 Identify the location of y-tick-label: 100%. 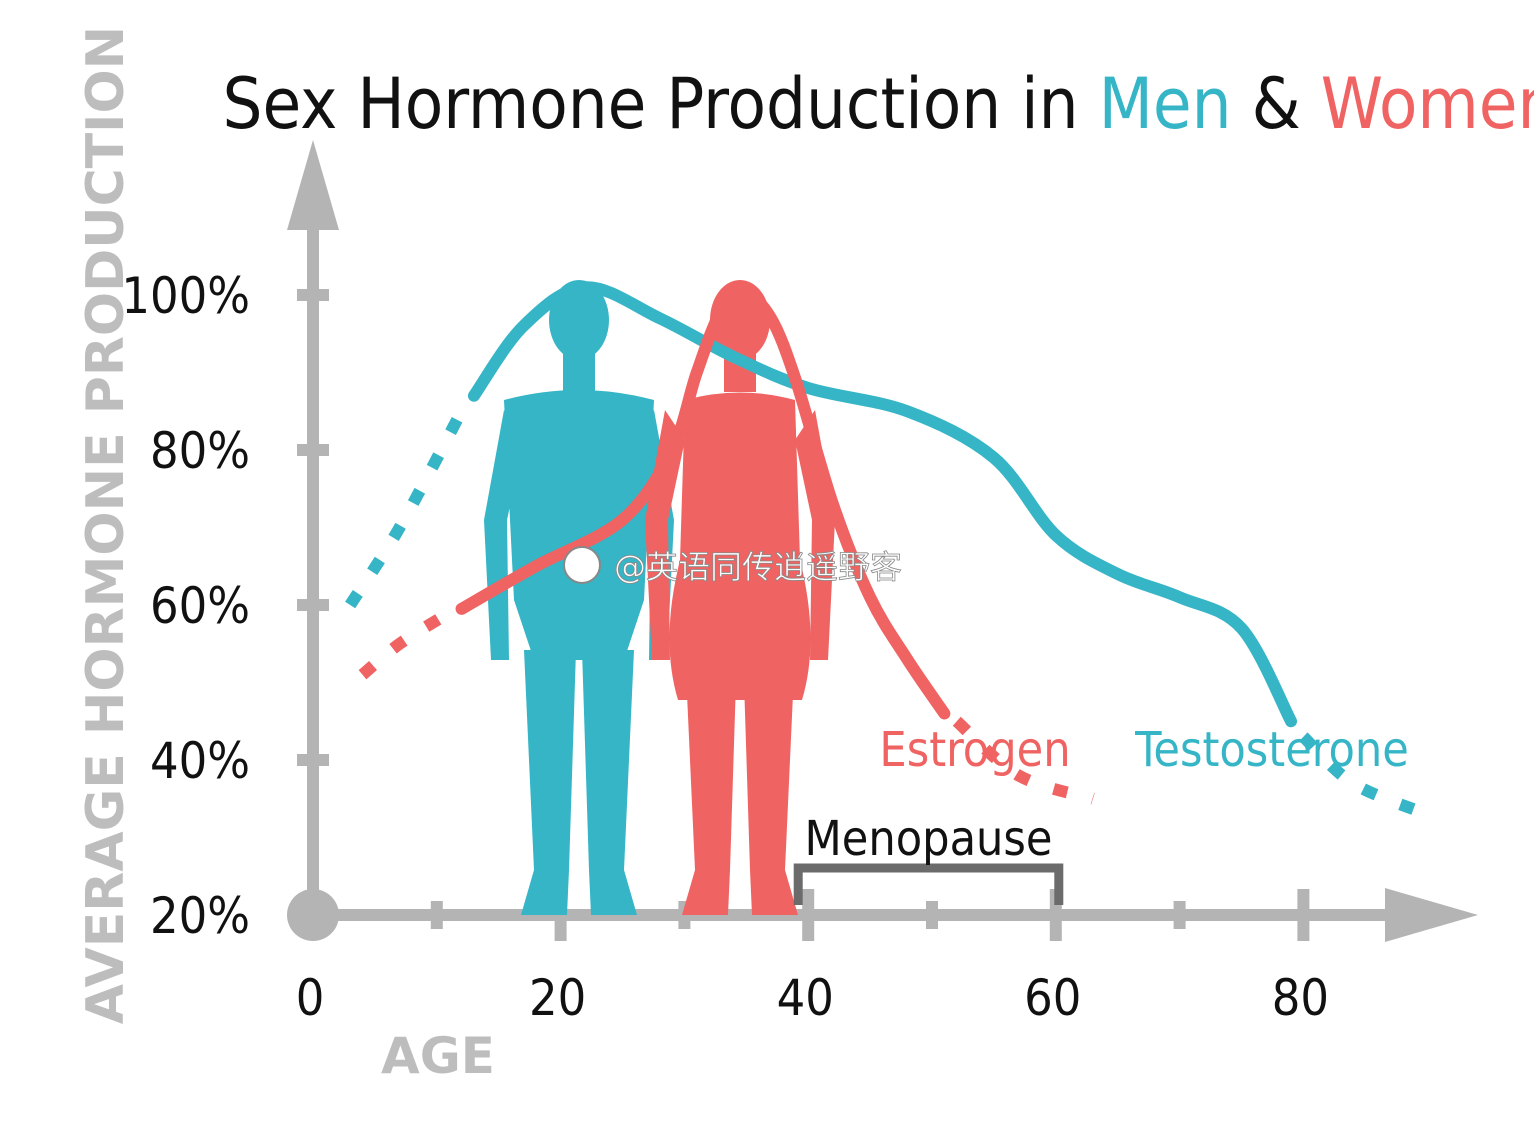
(185, 296).